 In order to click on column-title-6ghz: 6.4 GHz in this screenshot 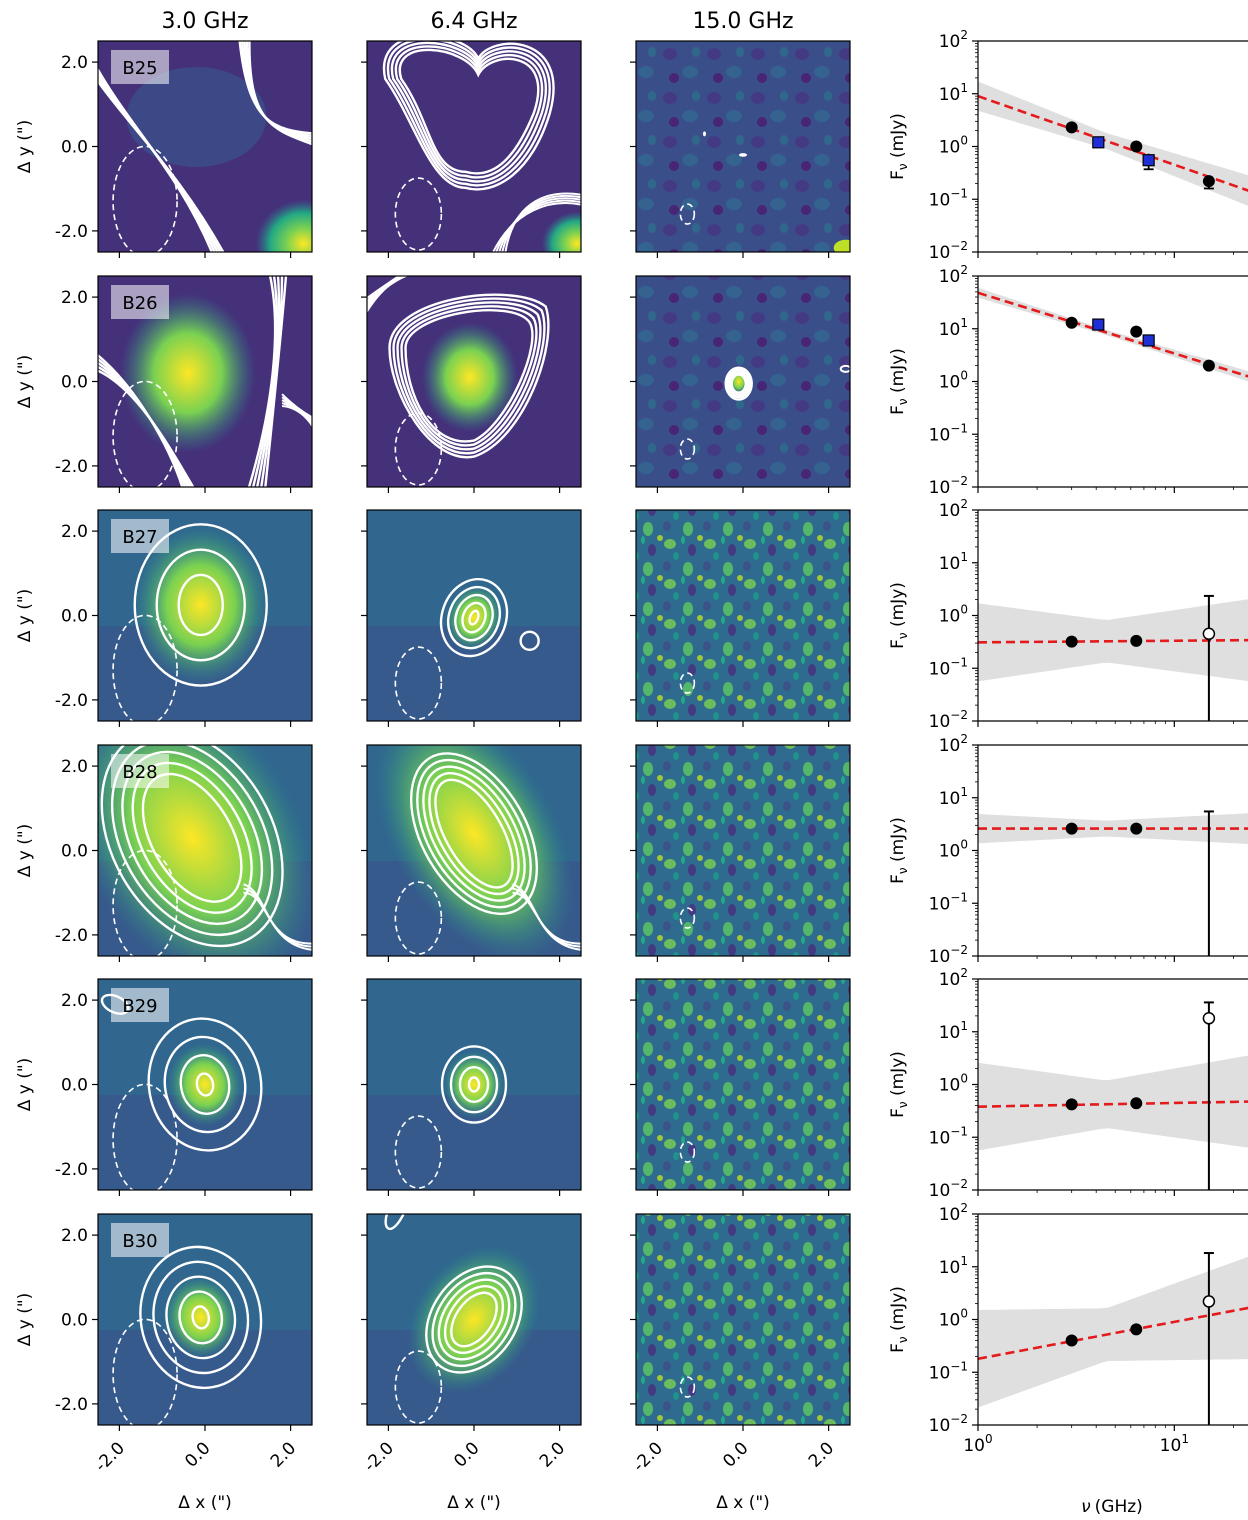, I will do `click(473, 21)`.